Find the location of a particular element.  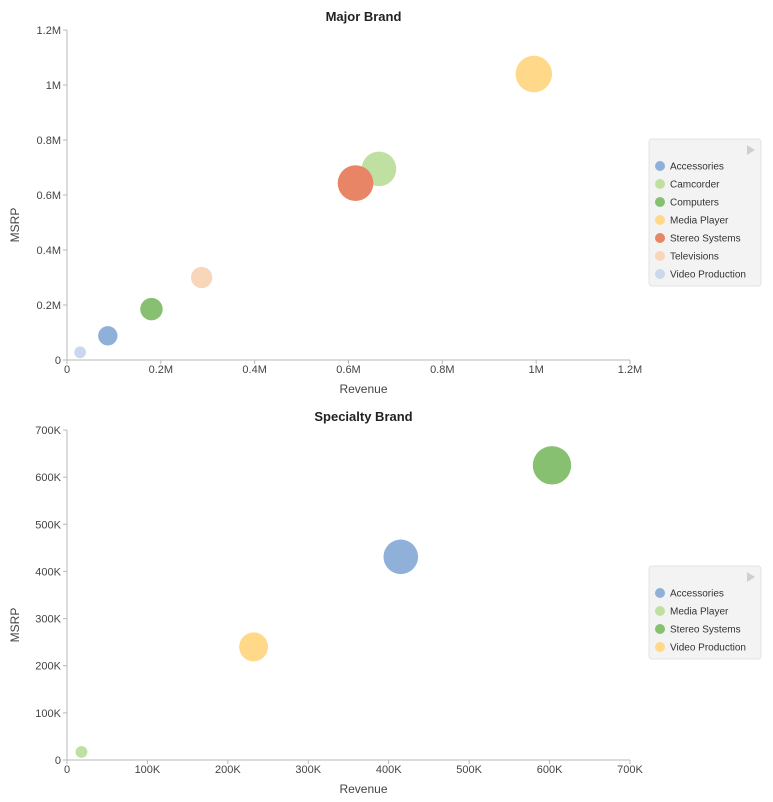

y-tick-label: 700K is located at coordinates (48, 431).